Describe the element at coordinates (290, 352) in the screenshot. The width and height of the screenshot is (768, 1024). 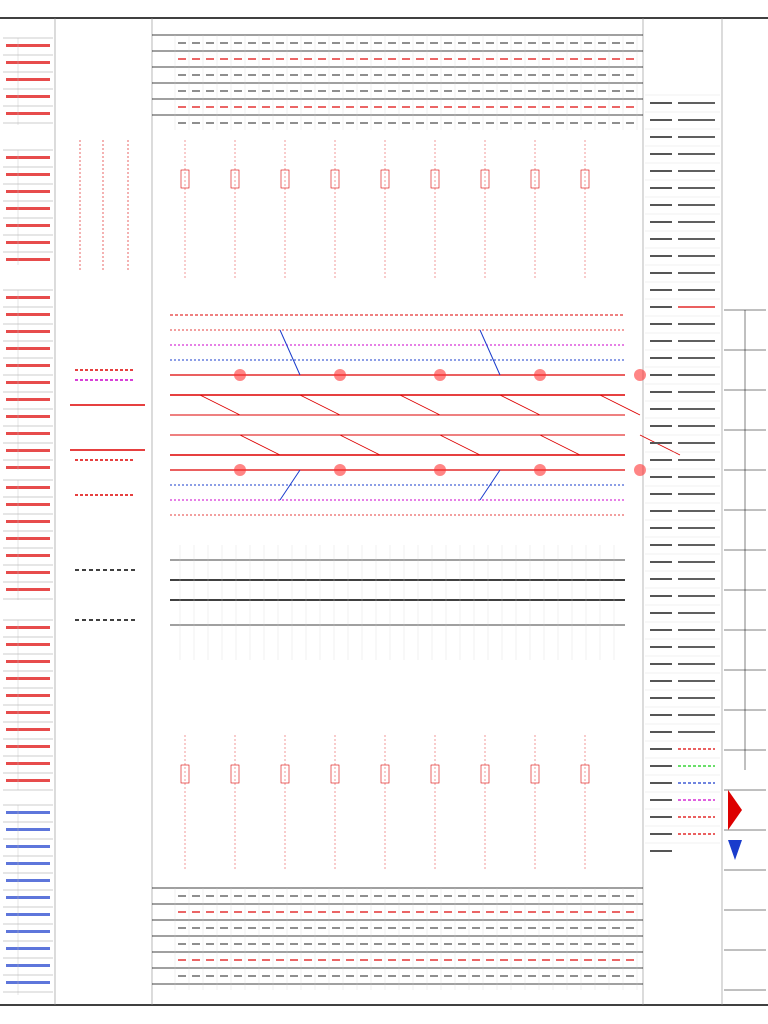
I see `blue-link` at that location.